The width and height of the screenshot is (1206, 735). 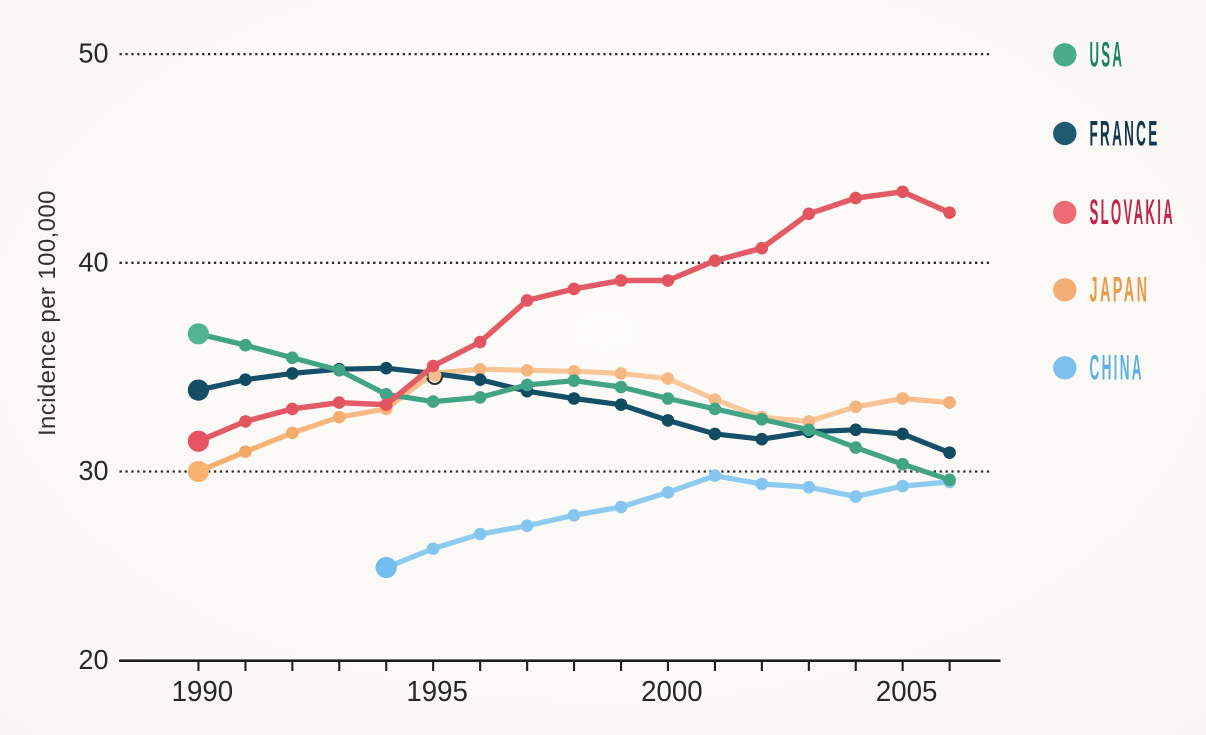 What do you see at coordinates (94, 659) in the screenshot?
I see `svg-text: 20` at bounding box center [94, 659].